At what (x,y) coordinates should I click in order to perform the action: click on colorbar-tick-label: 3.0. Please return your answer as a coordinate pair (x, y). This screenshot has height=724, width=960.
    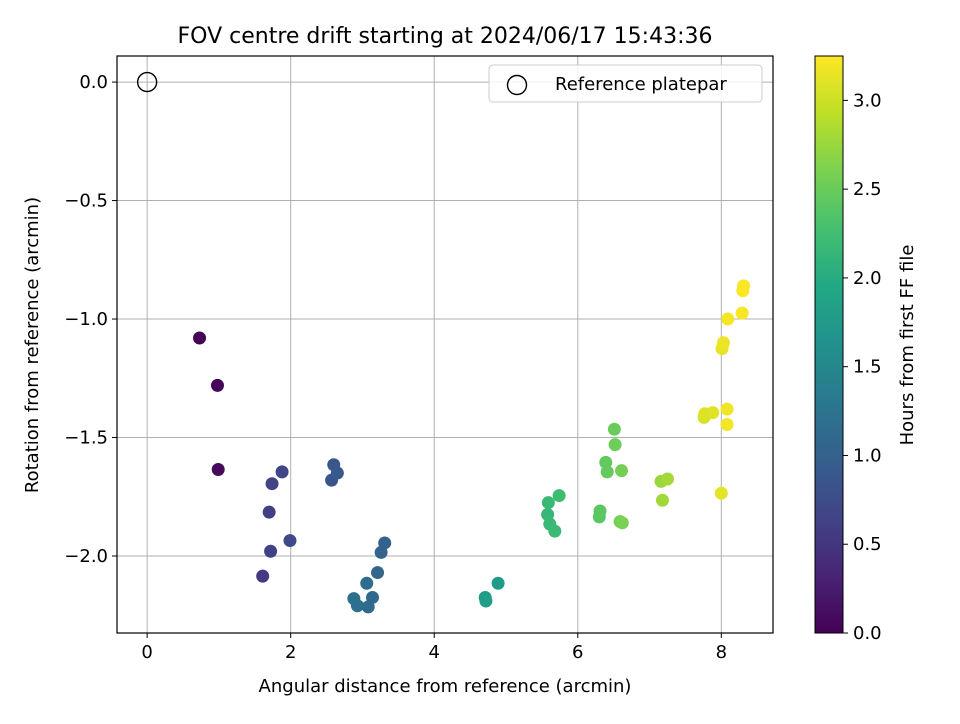
    Looking at the image, I should click on (867, 100).